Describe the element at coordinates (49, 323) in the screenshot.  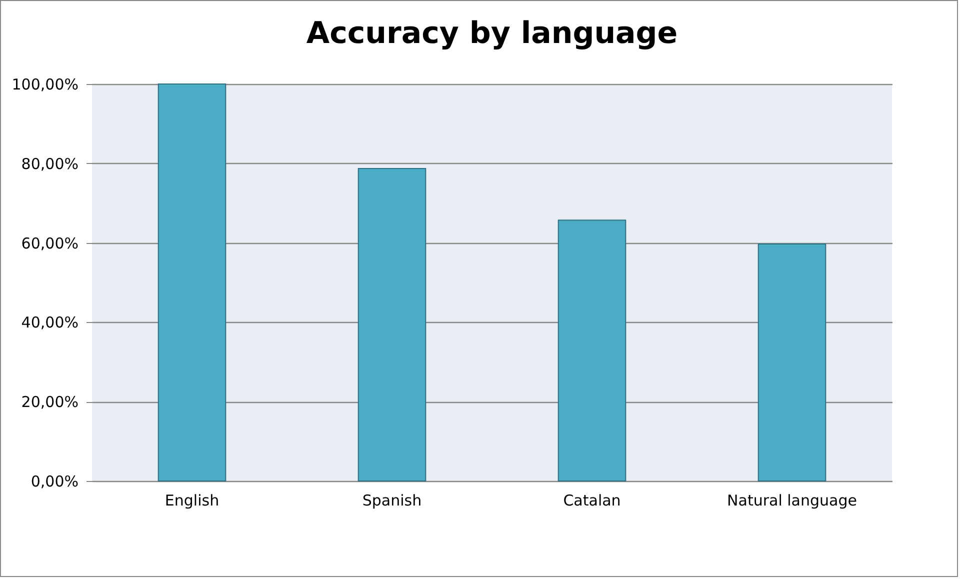
I see `y-tick-label: 40,00%` at that location.